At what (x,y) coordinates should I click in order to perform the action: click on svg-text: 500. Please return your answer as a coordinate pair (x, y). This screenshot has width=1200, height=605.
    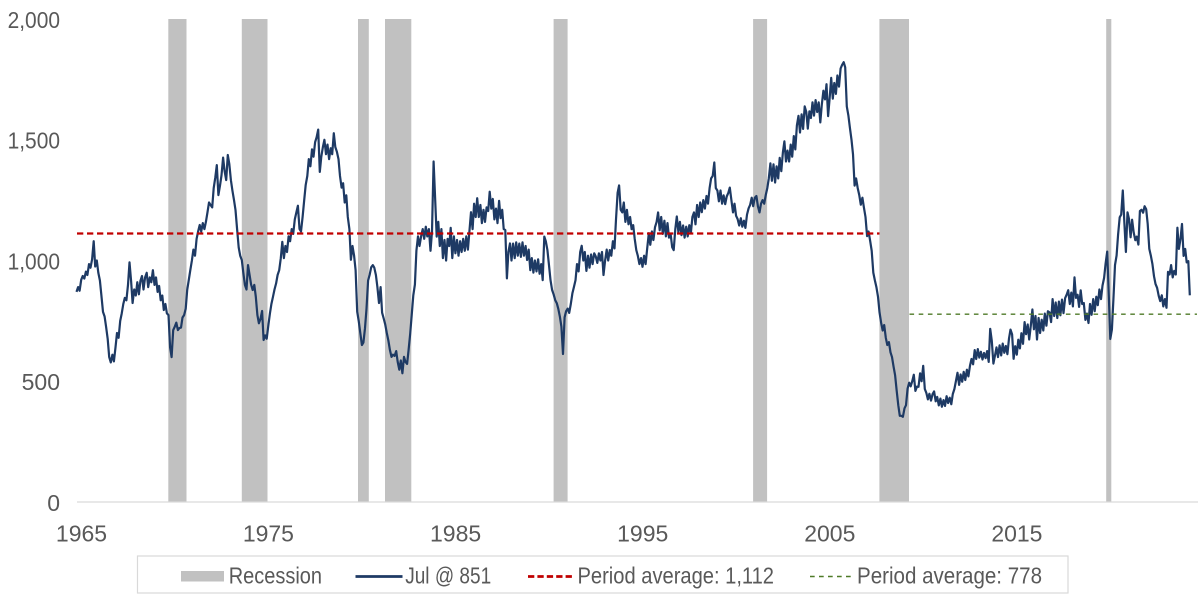
    Looking at the image, I should click on (41, 382).